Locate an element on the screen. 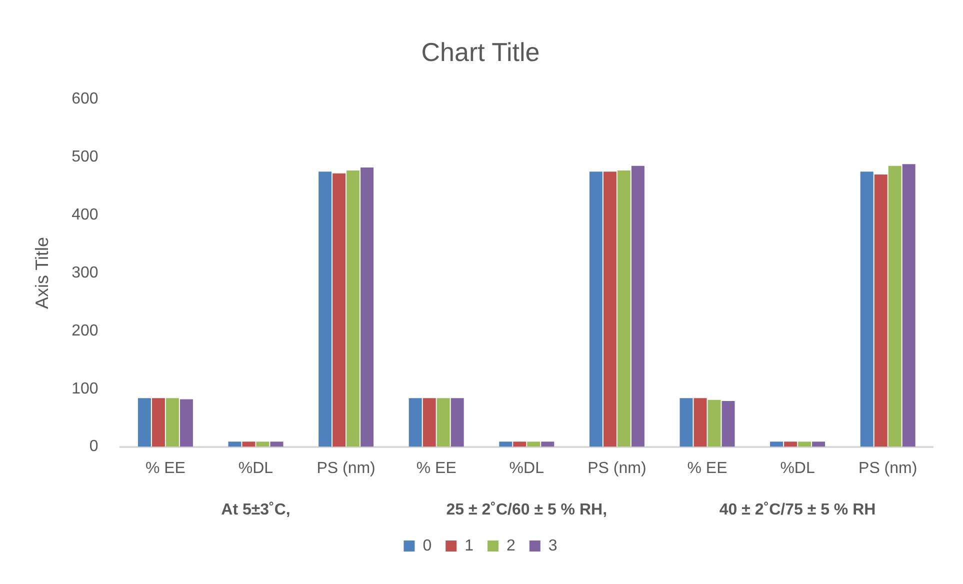 This screenshot has width=963, height=584. y-tick-label: 100 is located at coordinates (85, 389).